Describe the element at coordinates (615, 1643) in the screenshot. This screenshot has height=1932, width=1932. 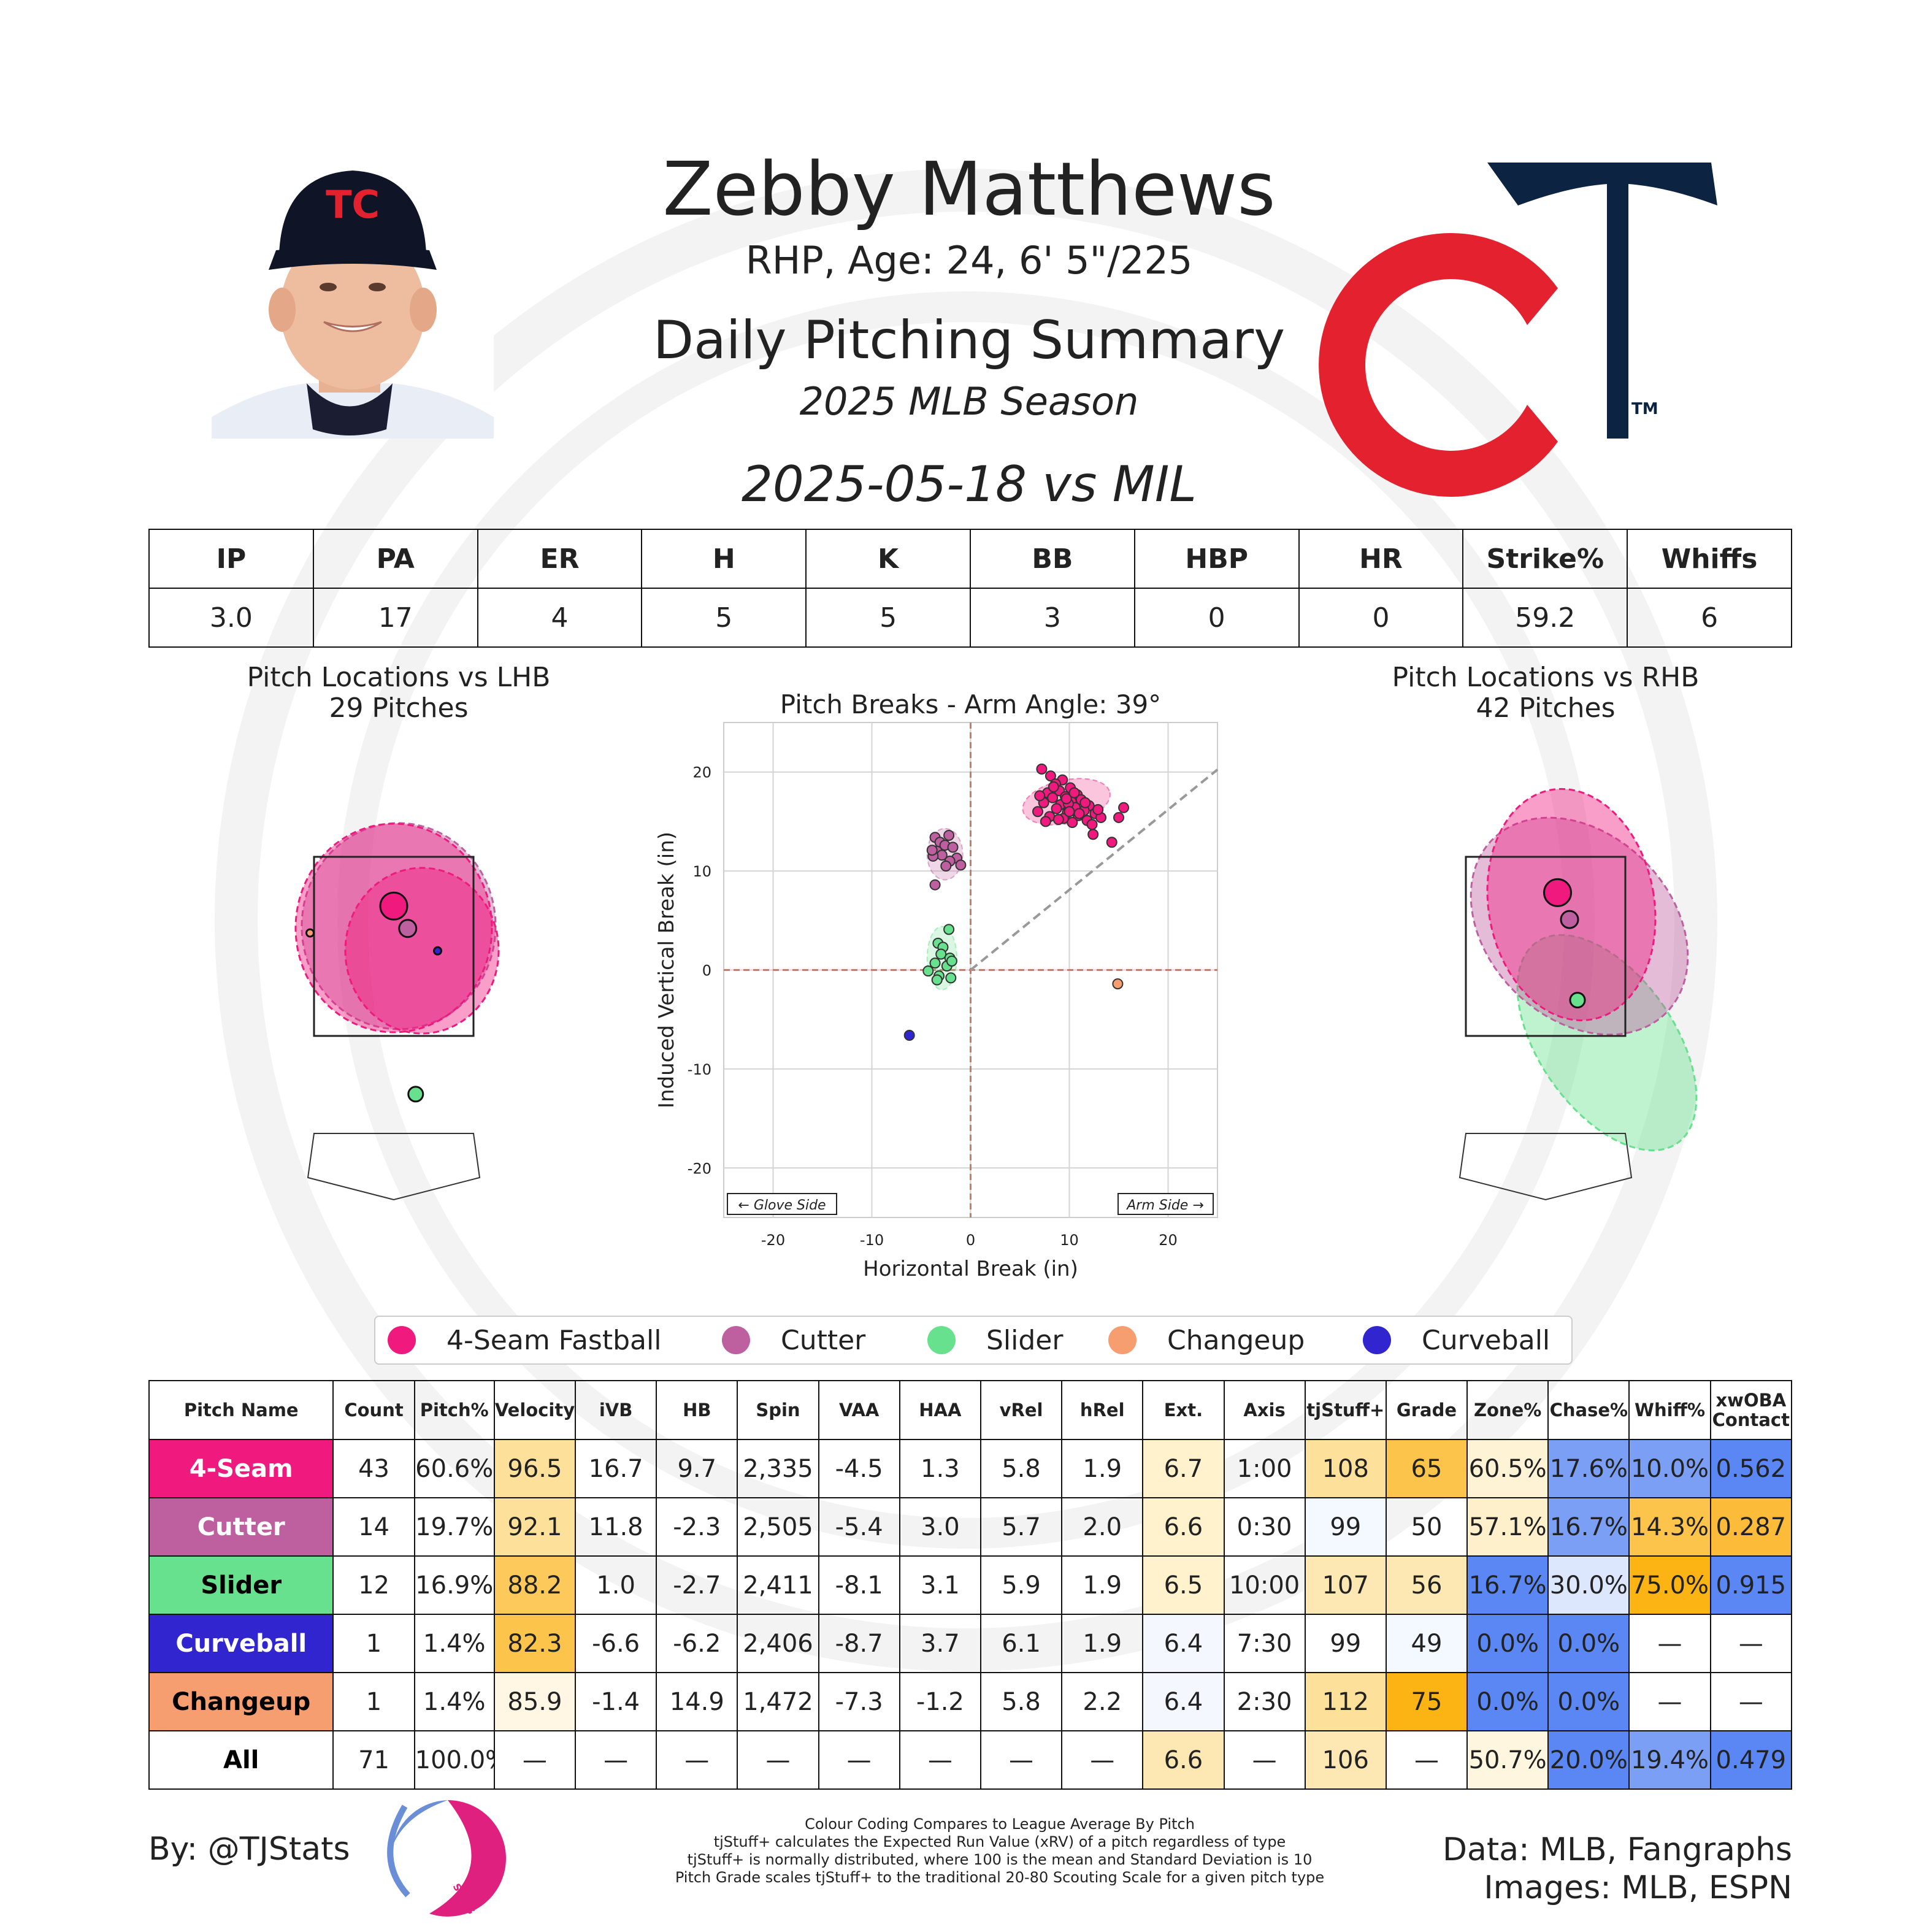
I see `pitch-metric-cell: -6.6` at that location.